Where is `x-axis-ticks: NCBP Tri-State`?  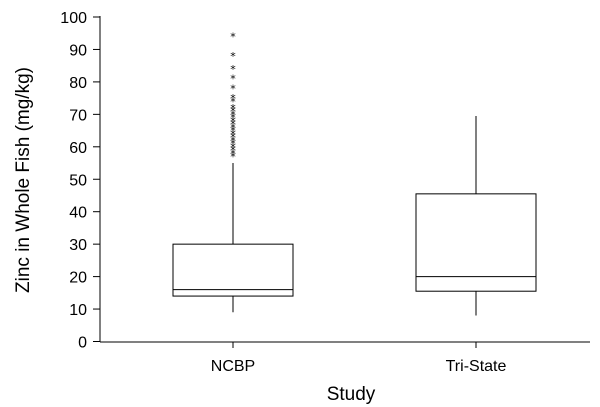 x-axis-ticks: NCBP Tri-State is located at coordinates (359, 358).